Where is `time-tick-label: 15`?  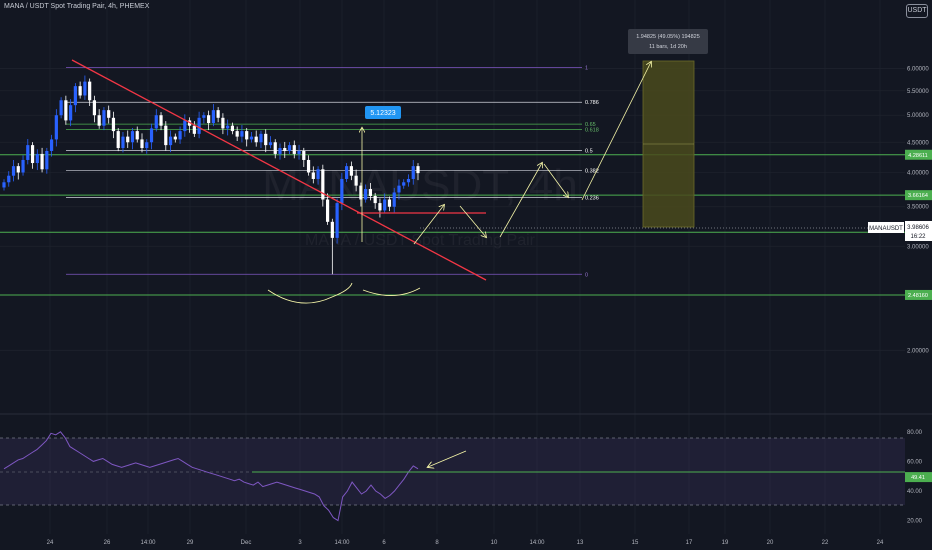
time-tick-label: 15 is located at coordinates (635, 543).